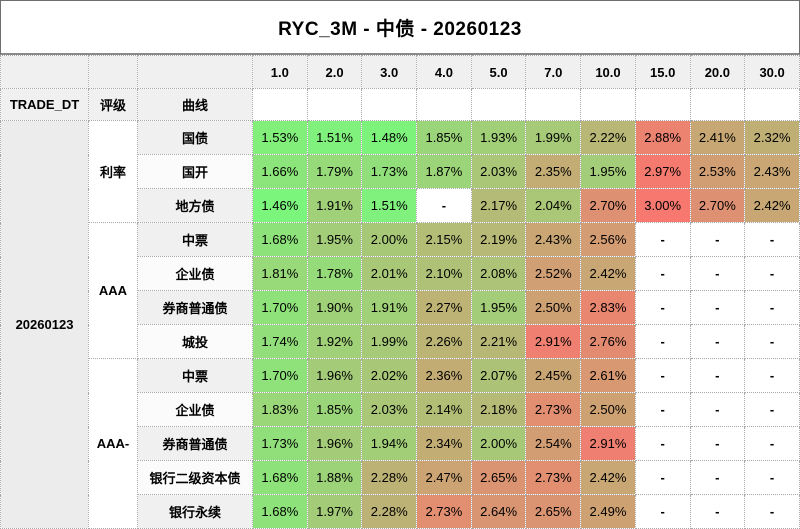 The width and height of the screenshot is (800, 529). I want to click on yield-cell: 2.61%, so click(608, 375).